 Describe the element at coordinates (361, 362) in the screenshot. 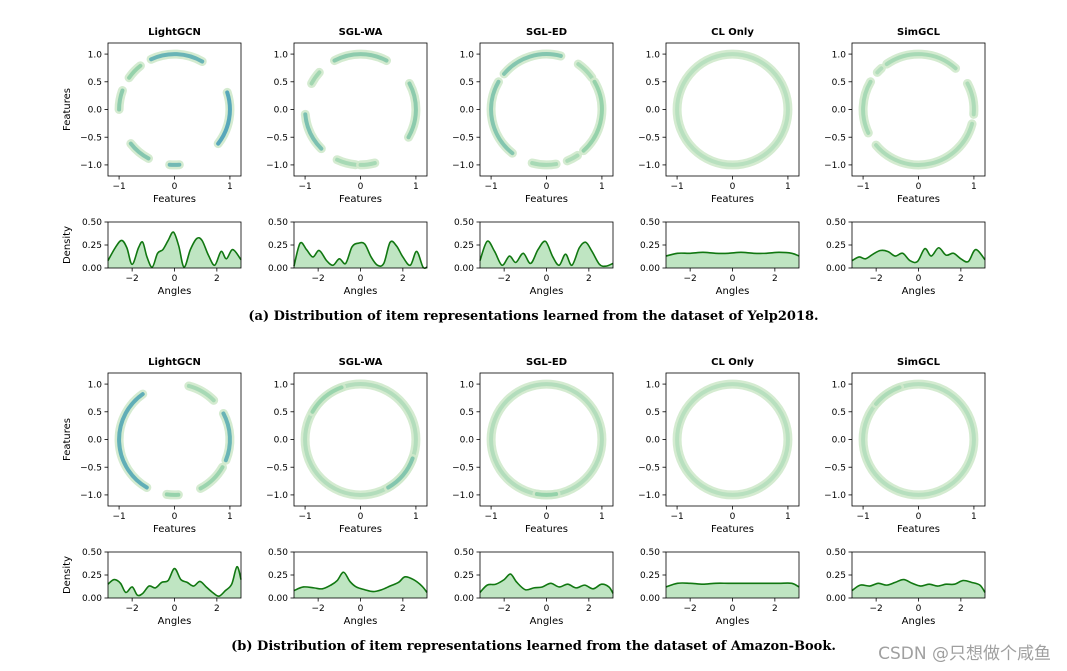

I see `panel-title: SGL-WA` at that location.